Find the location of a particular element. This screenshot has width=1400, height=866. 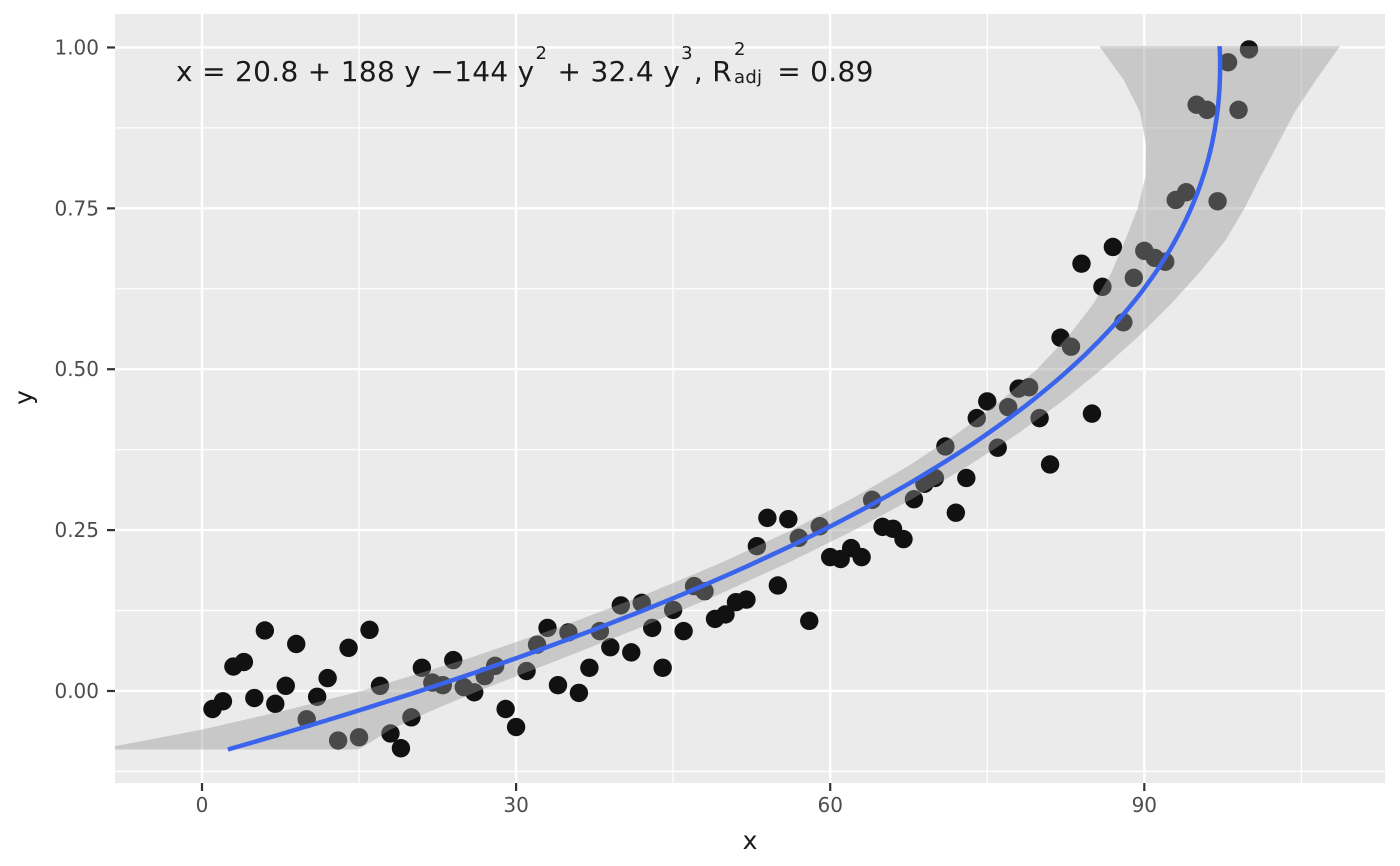

y-tick-label: 0.00 is located at coordinates (76, 691).